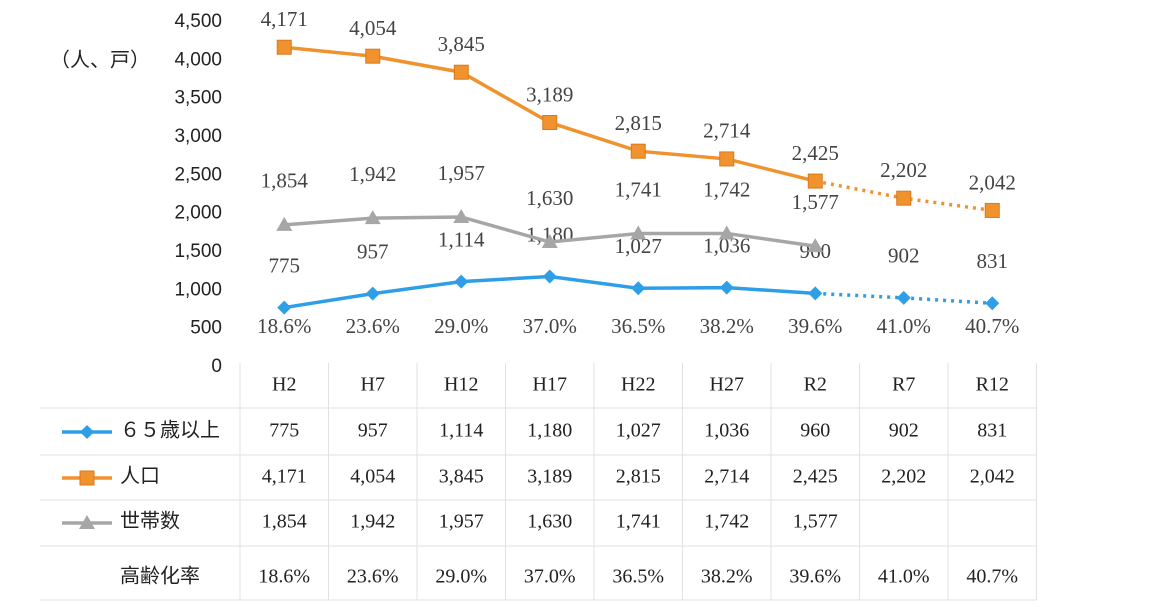  Describe the element at coordinates (373, 385) in the screenshot. I see `x-tick-label: H7` at that location.